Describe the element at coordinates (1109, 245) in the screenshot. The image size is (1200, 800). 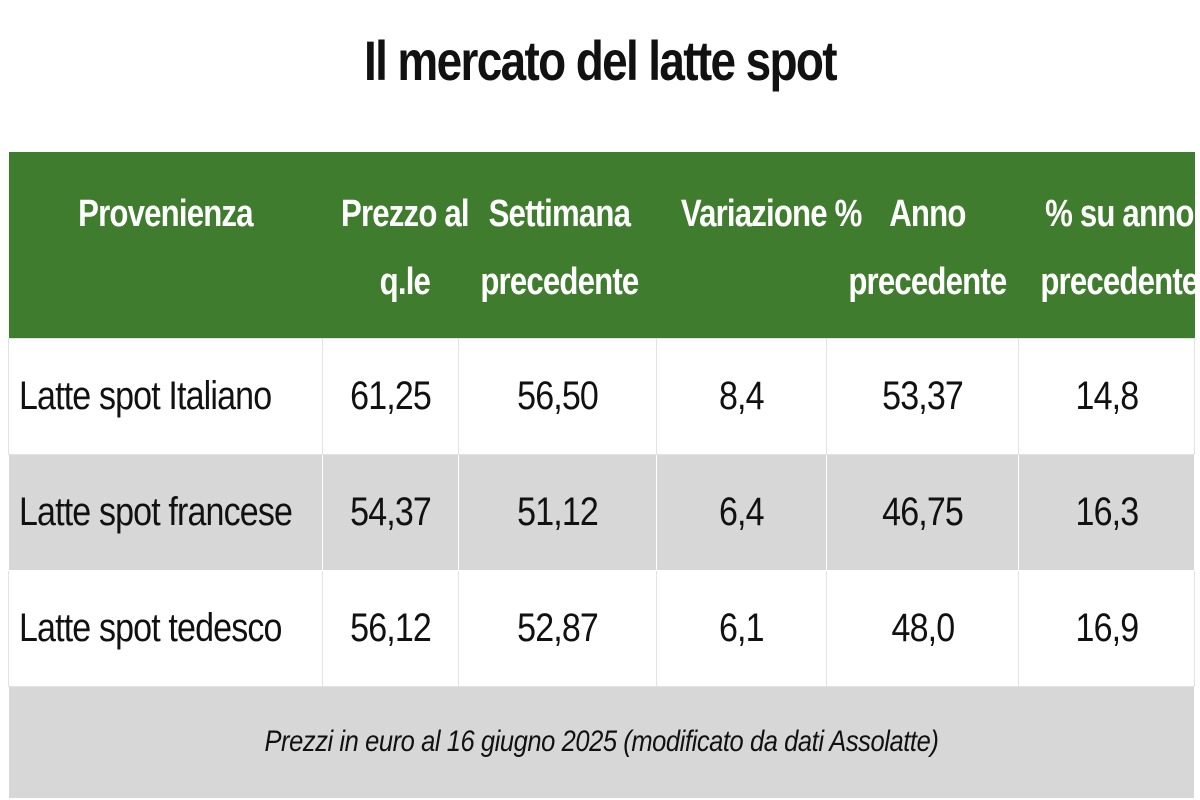
I see `header-percent-anno-precedente: % su anno precedente` at that location.